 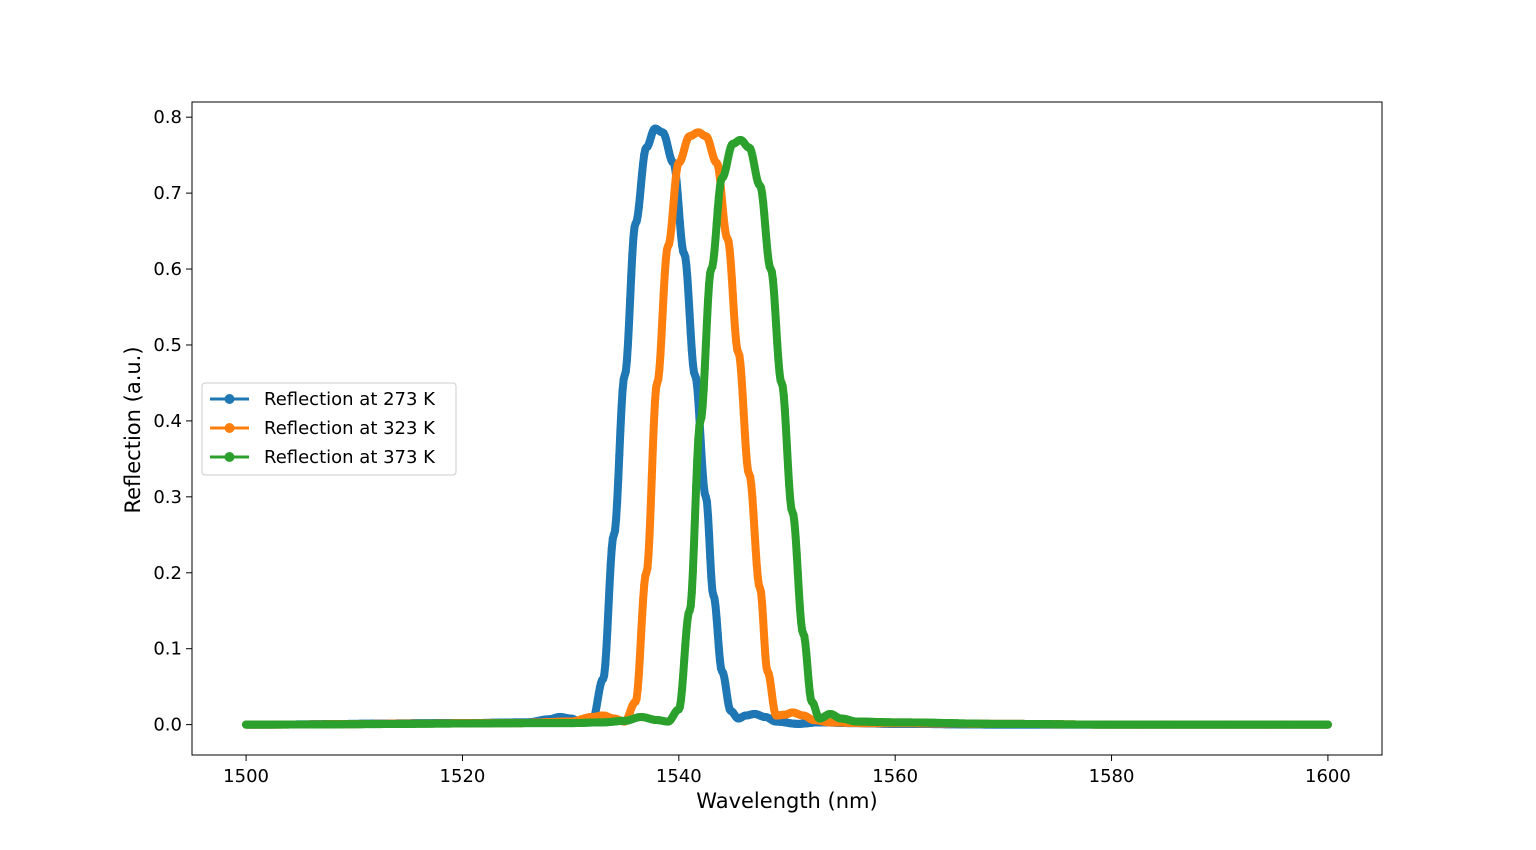 I want to click on y-tick-label: 0.2, so click(x=167, y=573).